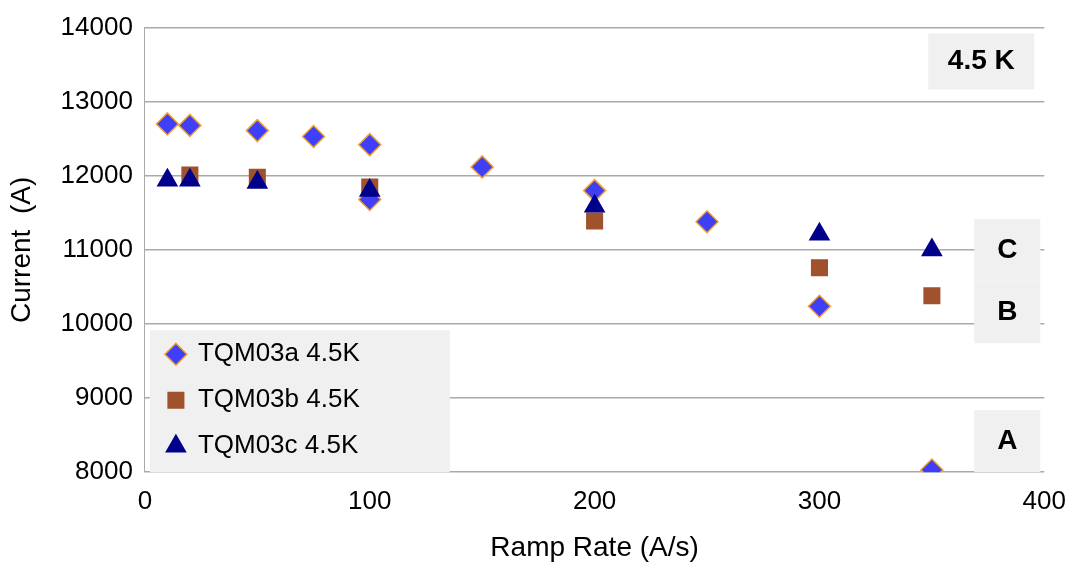 The height and width of the screenshot is (565, 1080). I want to click on y-tick-label: 14000, so click(96, 25).